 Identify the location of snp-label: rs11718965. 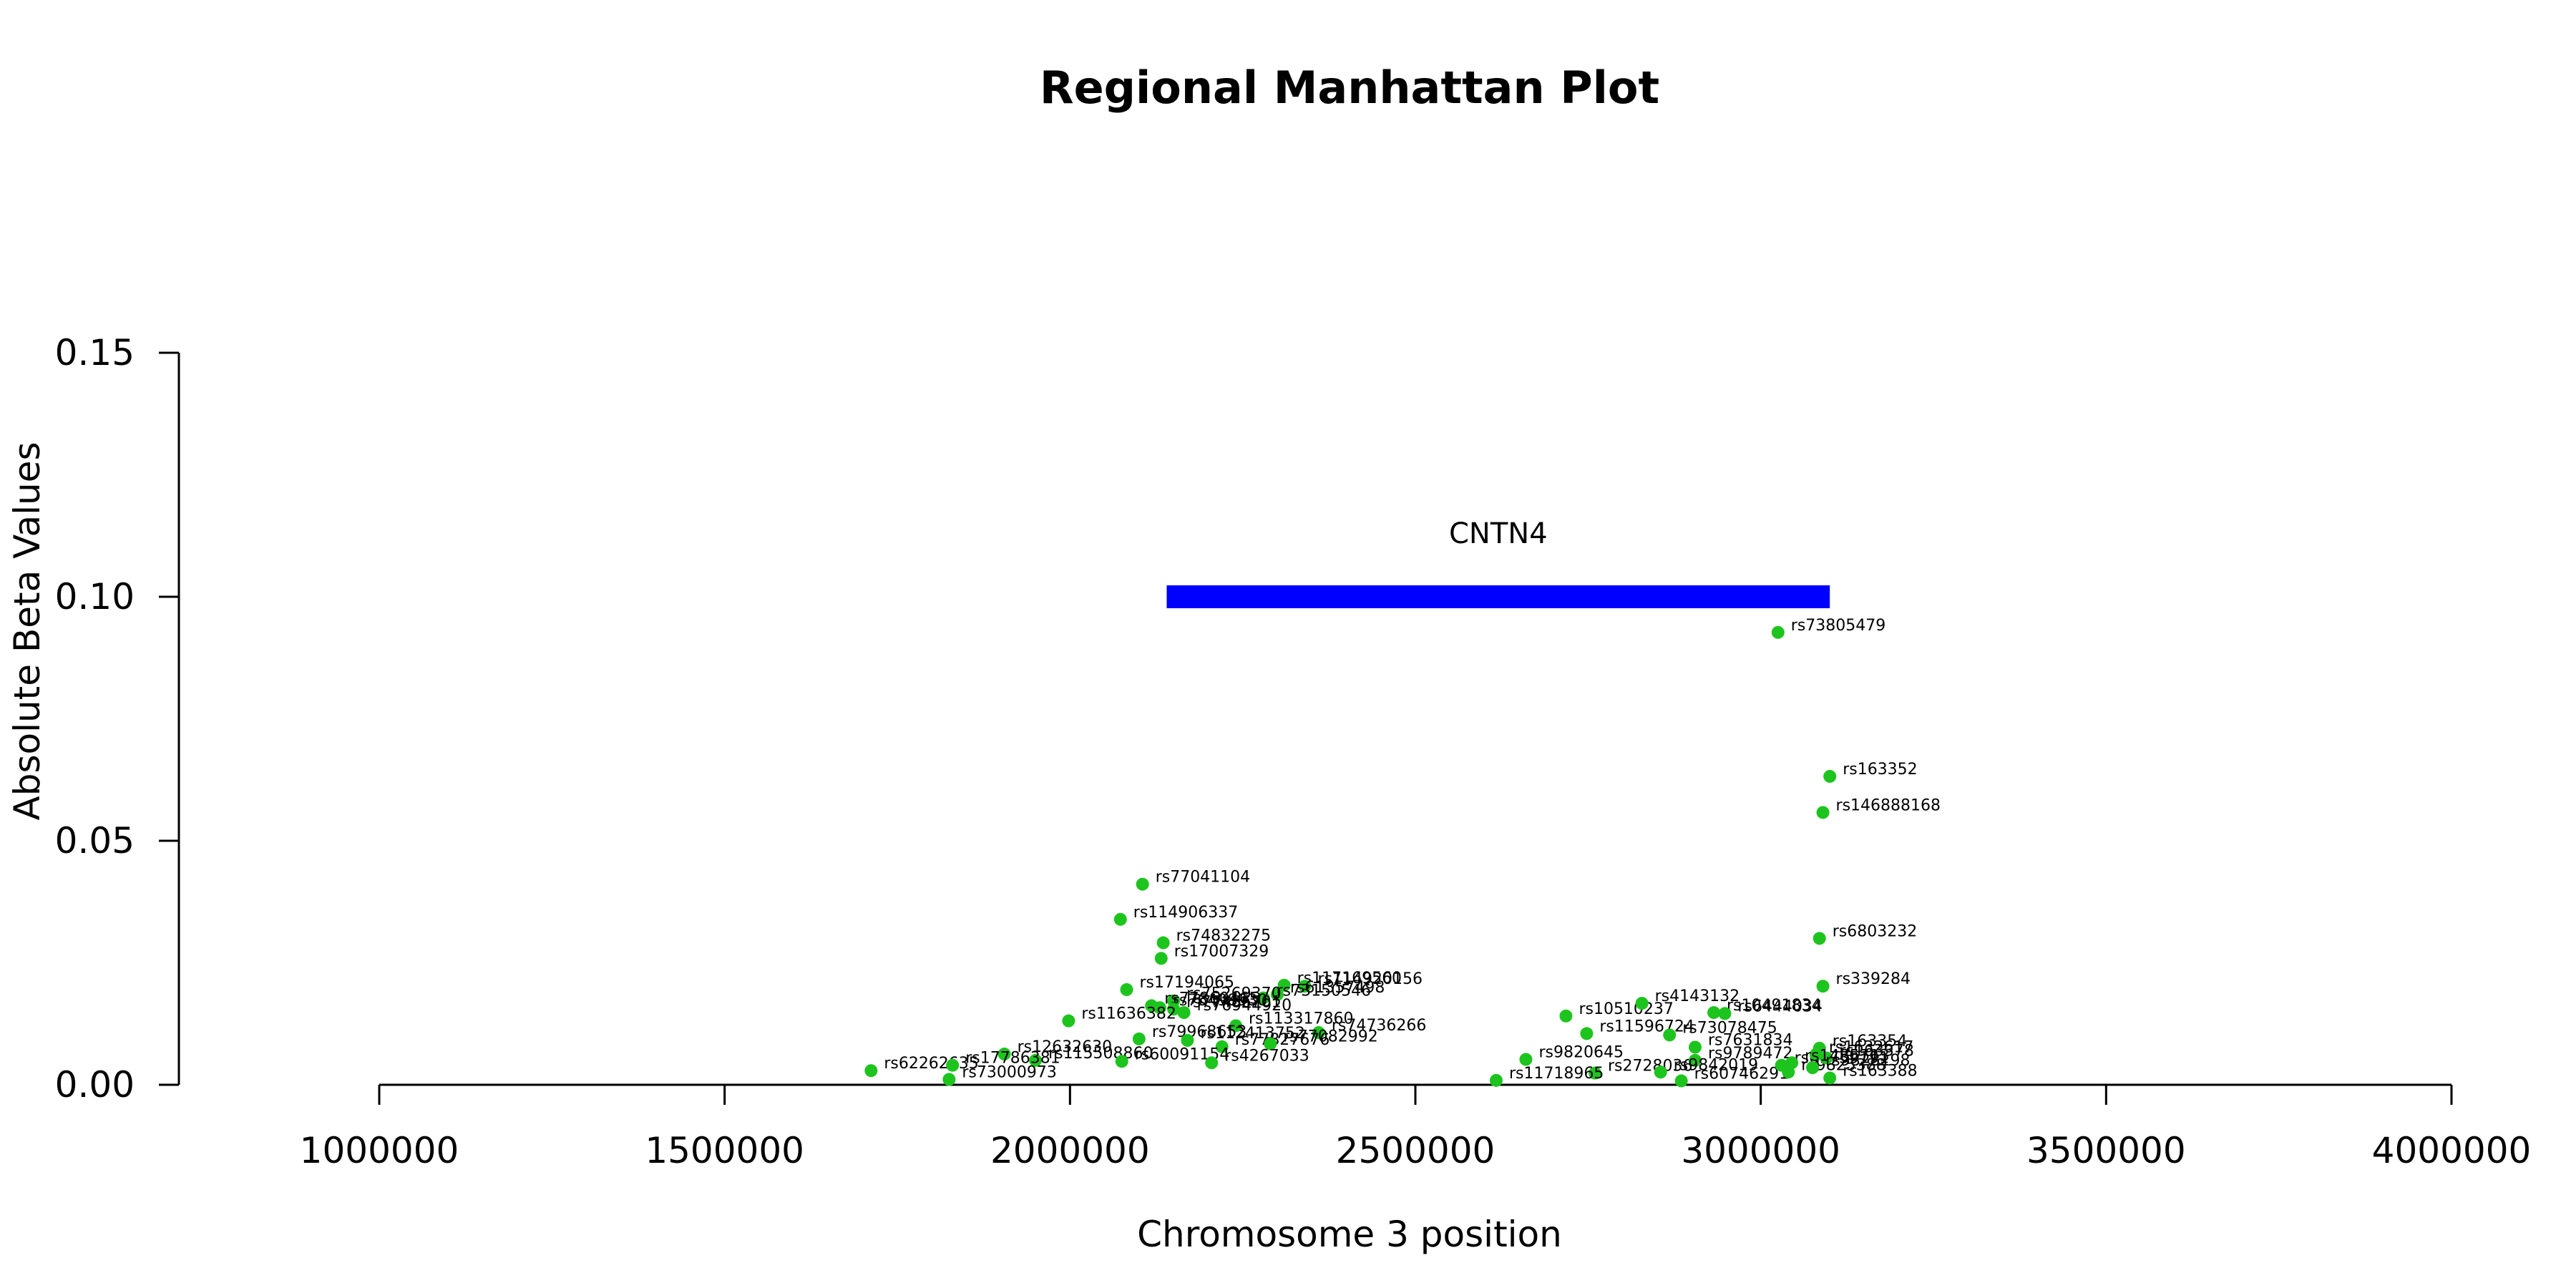
(1556, 1074).